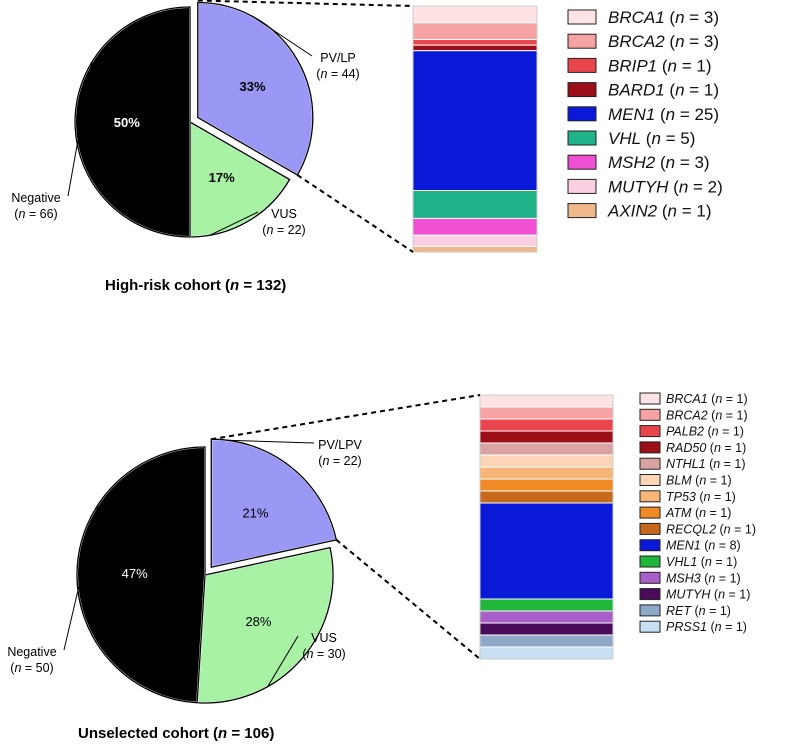 The width and height of the screenshot is (800, 750). I want to click on legend-label: MEN1 (n = 25), so click(663, 114).